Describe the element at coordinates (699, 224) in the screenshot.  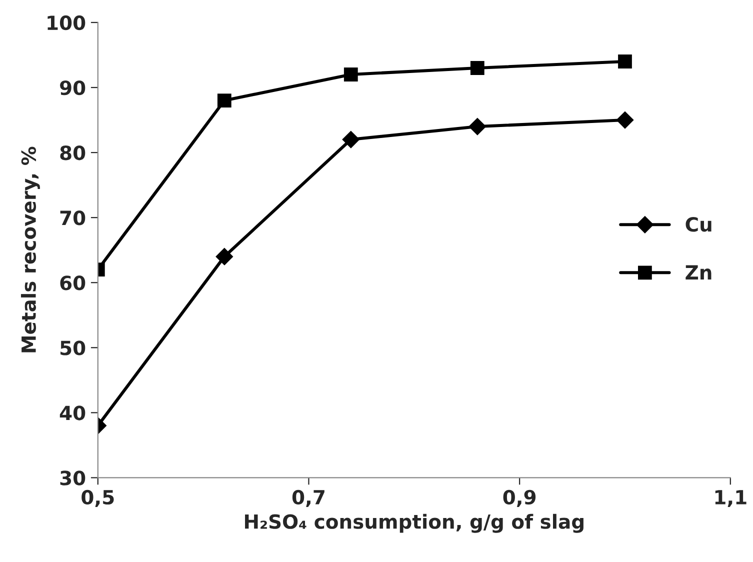
I see `legend-label: Cu` at that location.